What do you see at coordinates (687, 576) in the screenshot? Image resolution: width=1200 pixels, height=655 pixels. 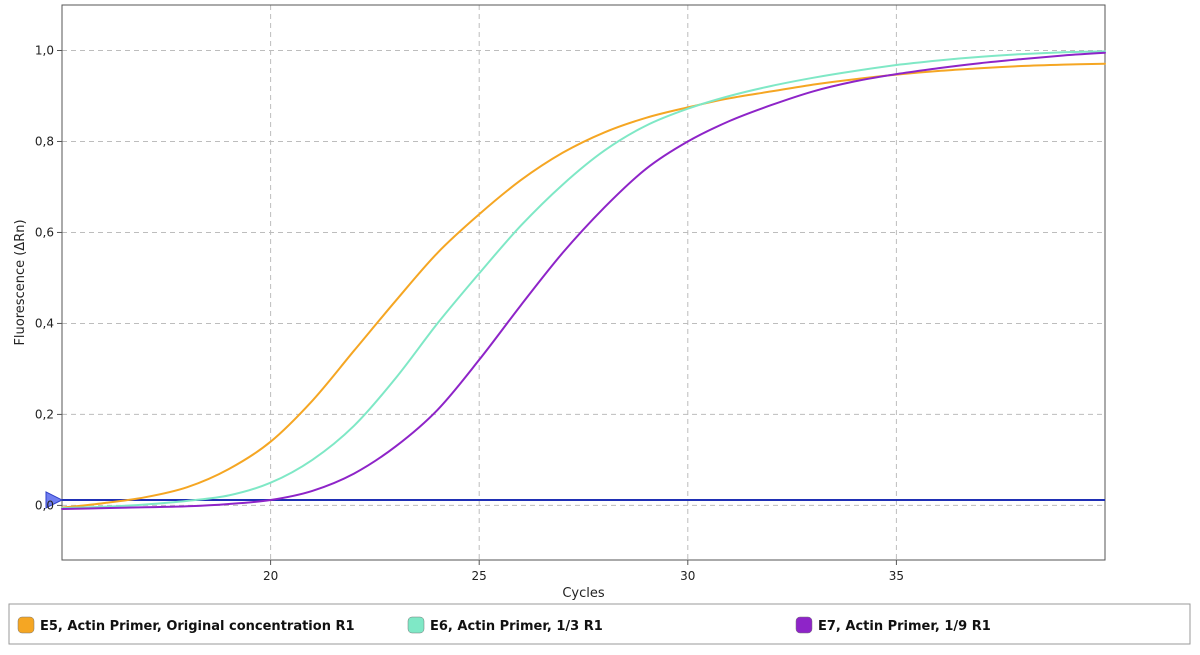 I see `x-tick-label: 30` at bounding box center [687, 576].